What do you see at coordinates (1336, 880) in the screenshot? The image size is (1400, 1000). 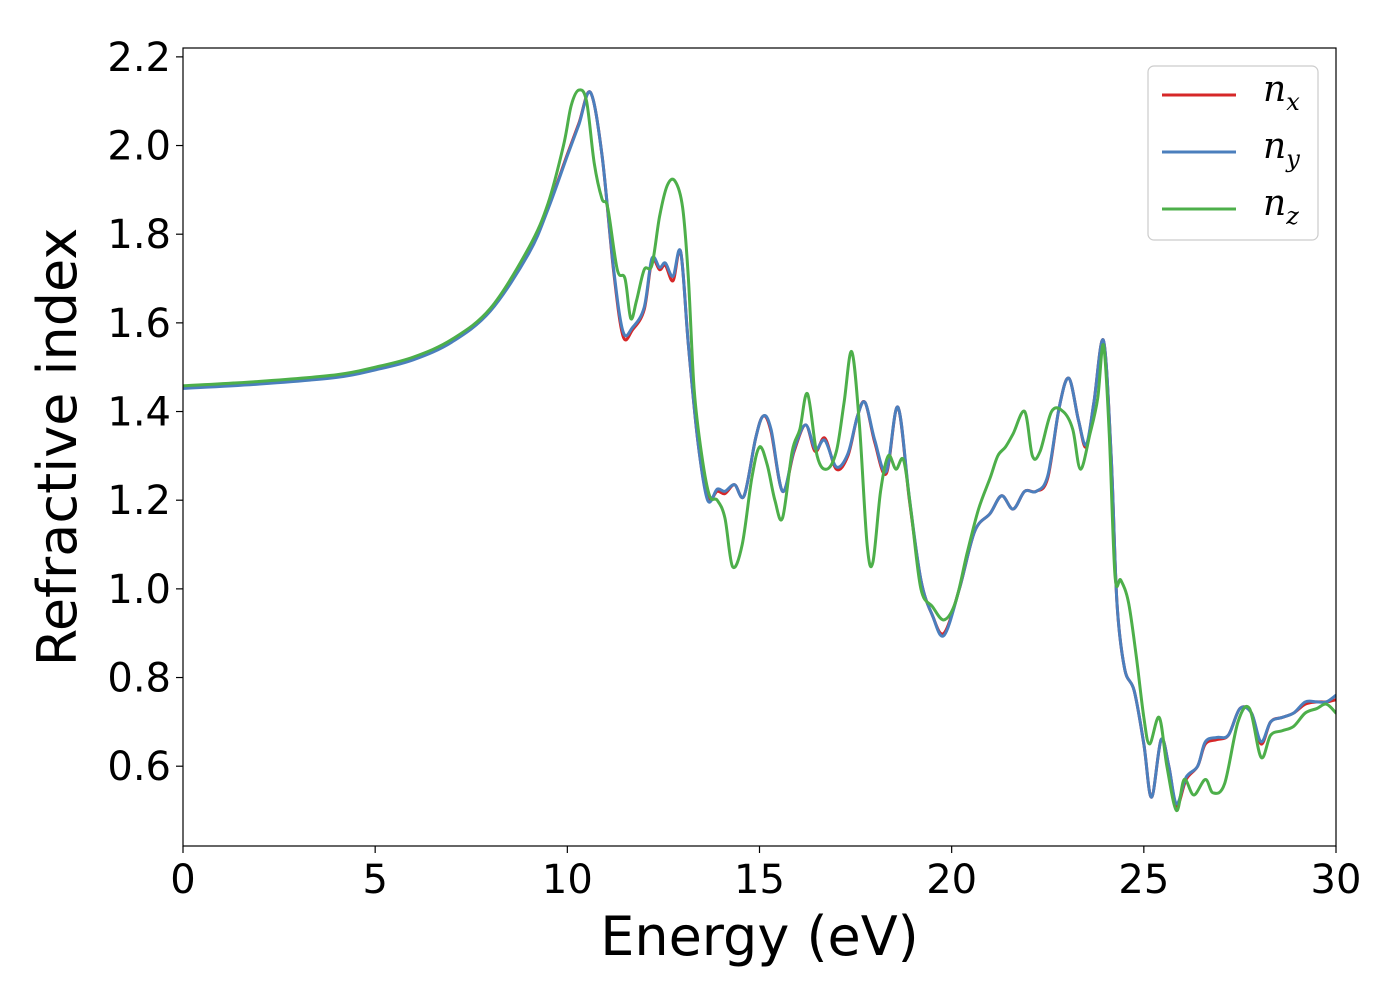 I see `x-tick-label: 30` at bounding box center [1336, 880].